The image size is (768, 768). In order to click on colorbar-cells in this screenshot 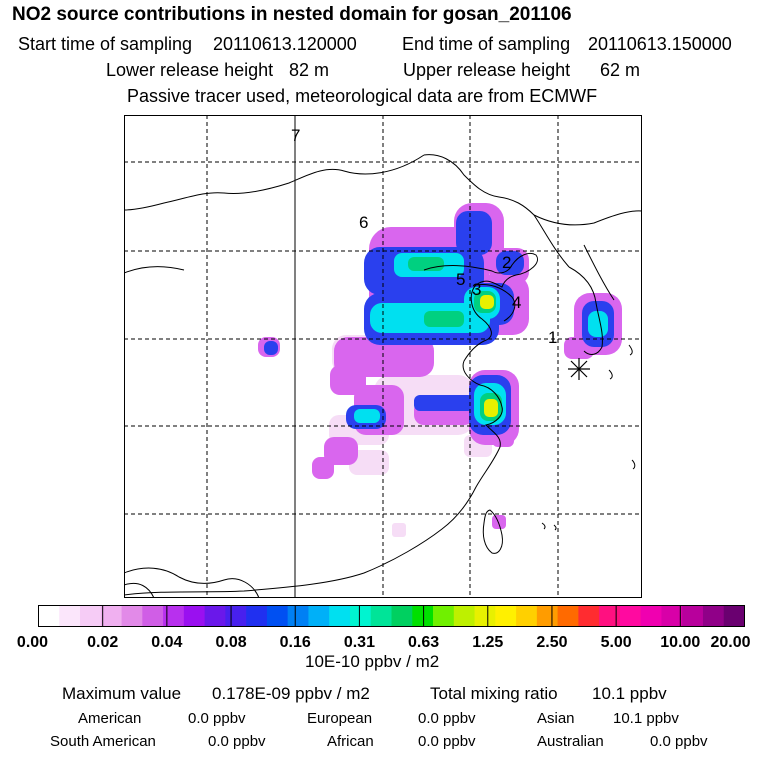, I will do `click(391, 616)`.